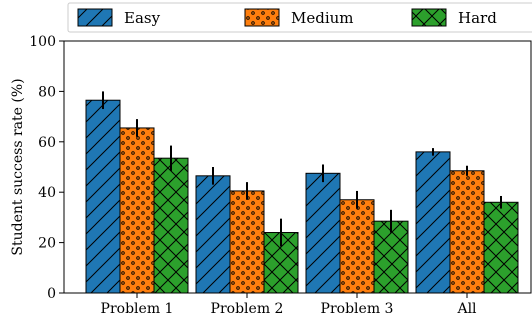  I want to click on legend: Easy Medium Hard, so click(299, 17).